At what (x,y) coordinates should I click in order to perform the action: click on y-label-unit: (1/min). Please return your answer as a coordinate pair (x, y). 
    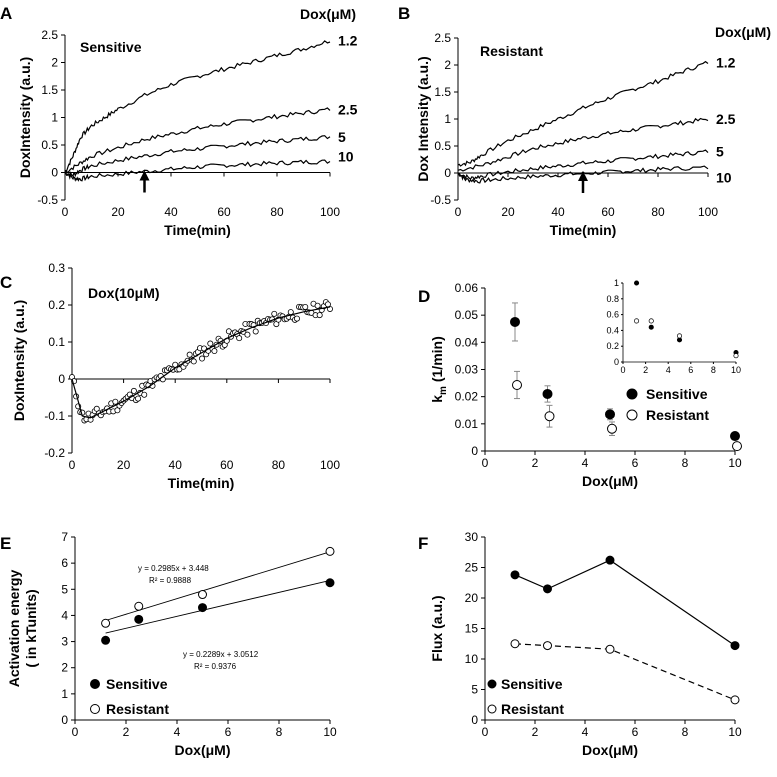
    Looking at the image, I should click on (437, 361).